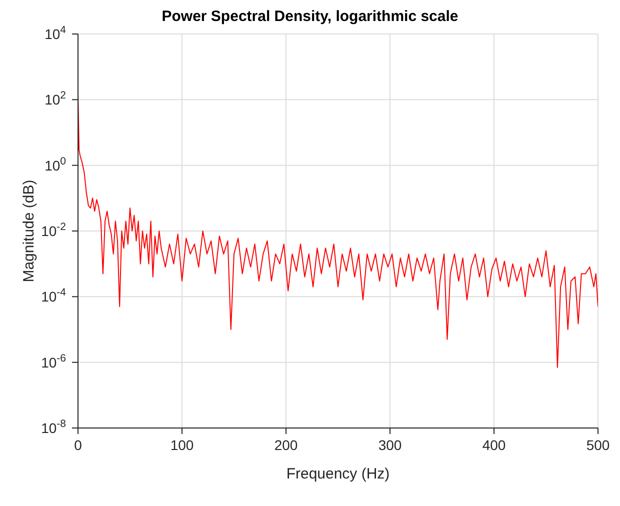  What do you see at coordinates (286, 445) in the screenshot?
I see `x-tick-label: 200` at bounding box center [286, 445].